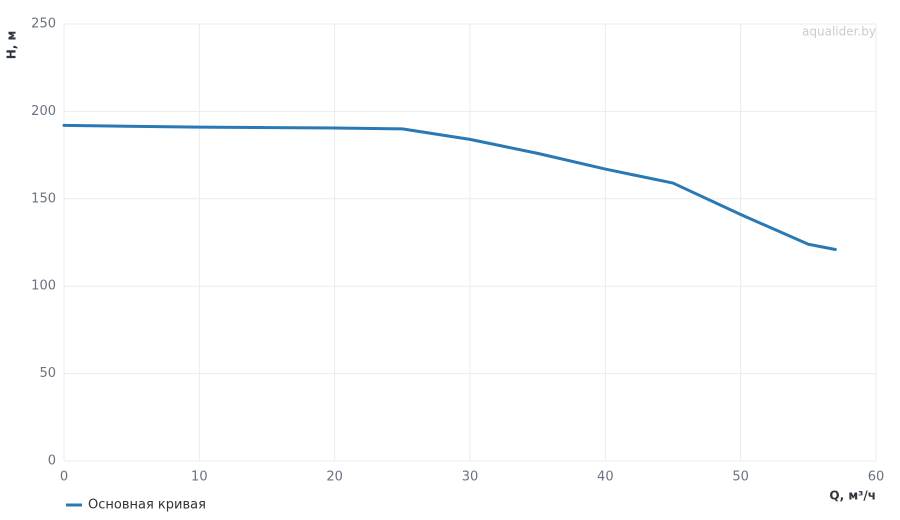 The height and width of the screenshot is (520, 900). Describe the element at coordinates (876, 477) in the screenshot. I see `x-tick-label: 60` at that location.